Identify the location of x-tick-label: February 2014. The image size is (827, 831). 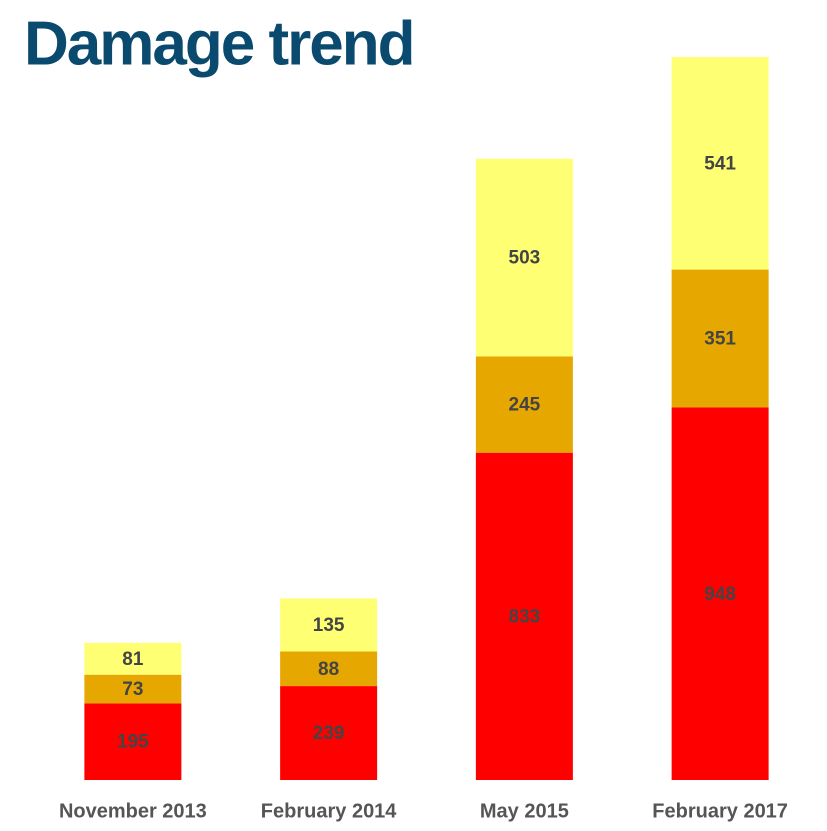
(329, 811).